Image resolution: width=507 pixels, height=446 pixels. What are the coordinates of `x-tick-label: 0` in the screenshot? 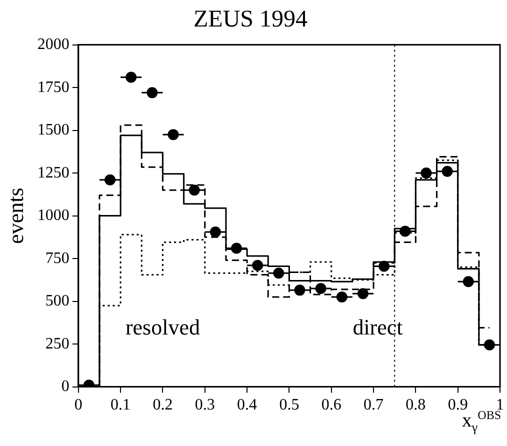 It's located at (78, 405).